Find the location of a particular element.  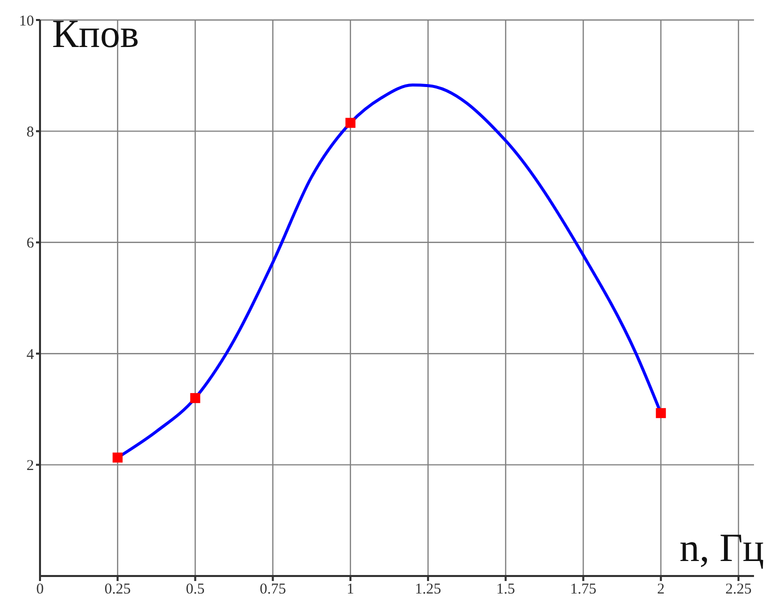

y-tick-label: 8 is located at coordinates (30, 132).